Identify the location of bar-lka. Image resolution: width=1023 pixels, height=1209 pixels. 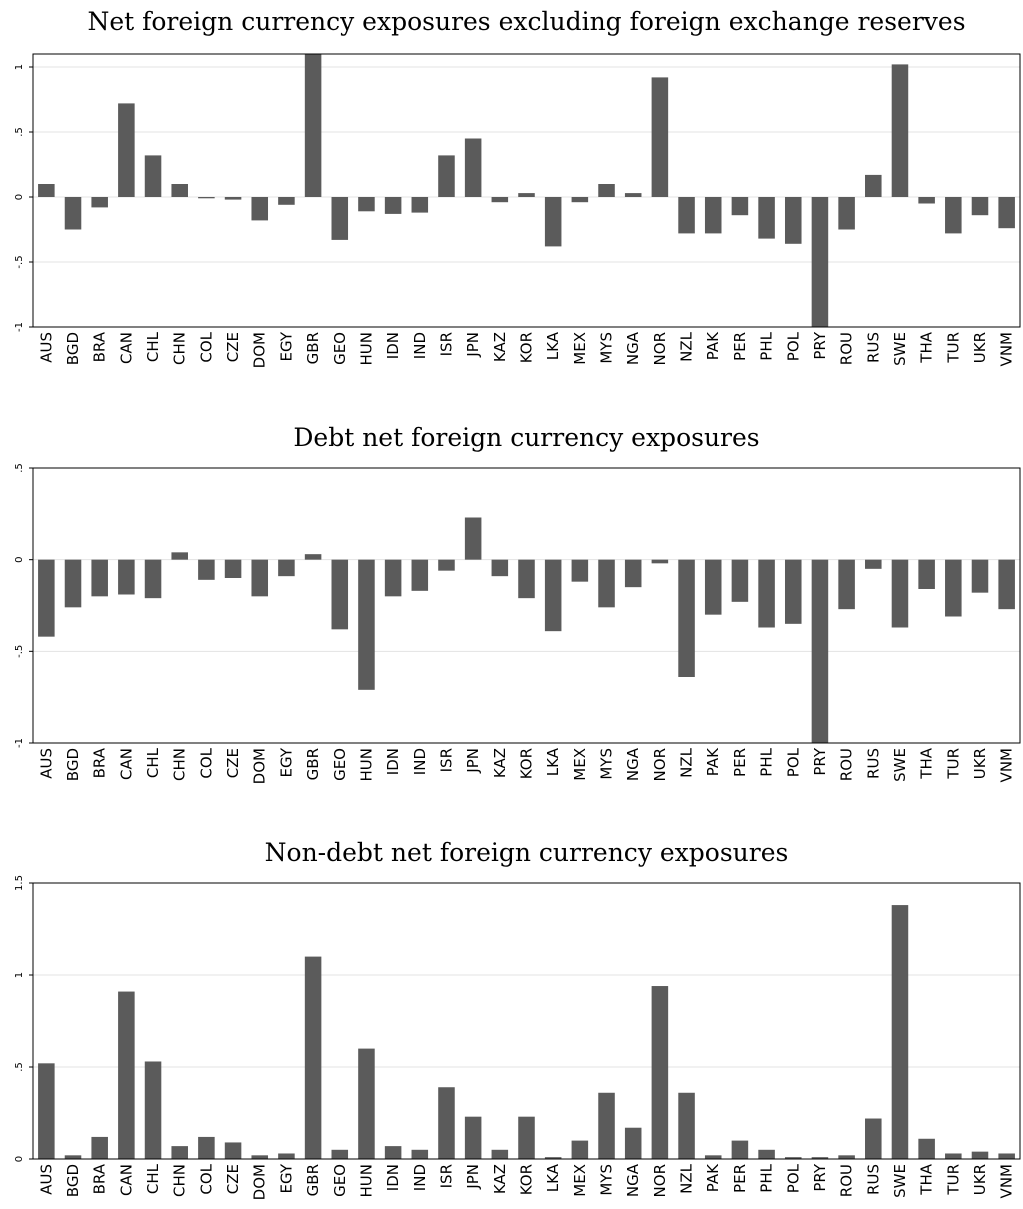
(553, 595).